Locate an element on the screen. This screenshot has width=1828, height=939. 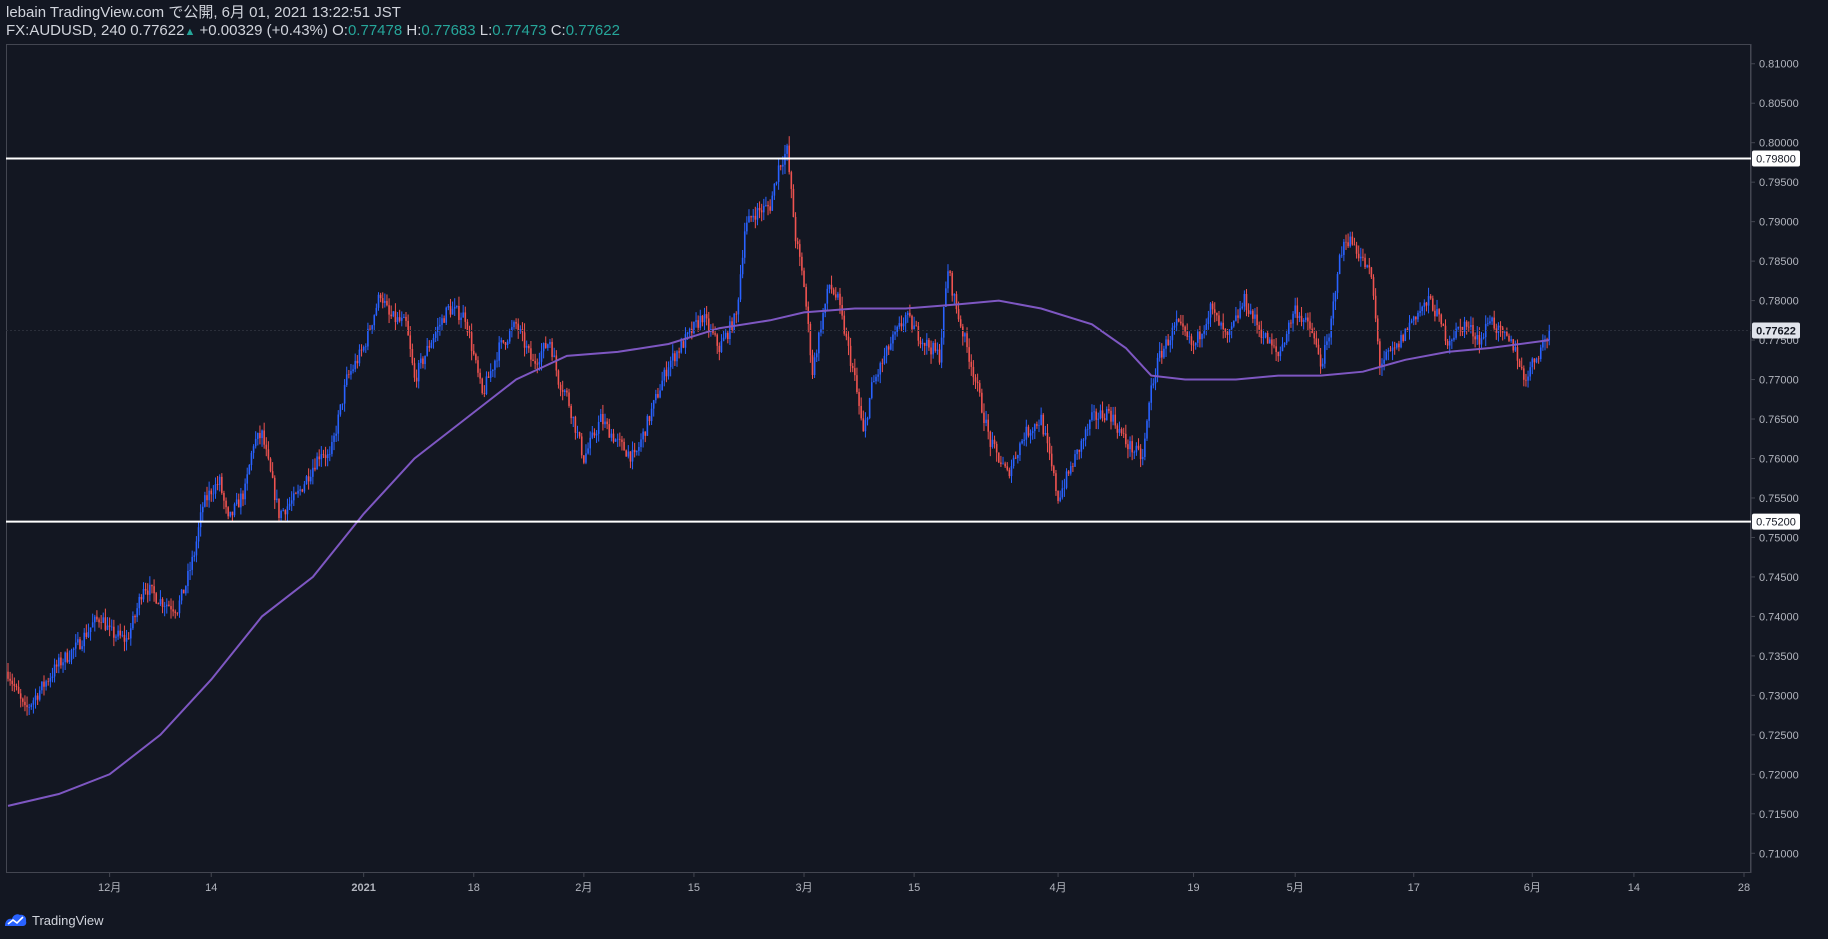
y-tick-label: 0.78000 is located at coordinates (1779, 302).